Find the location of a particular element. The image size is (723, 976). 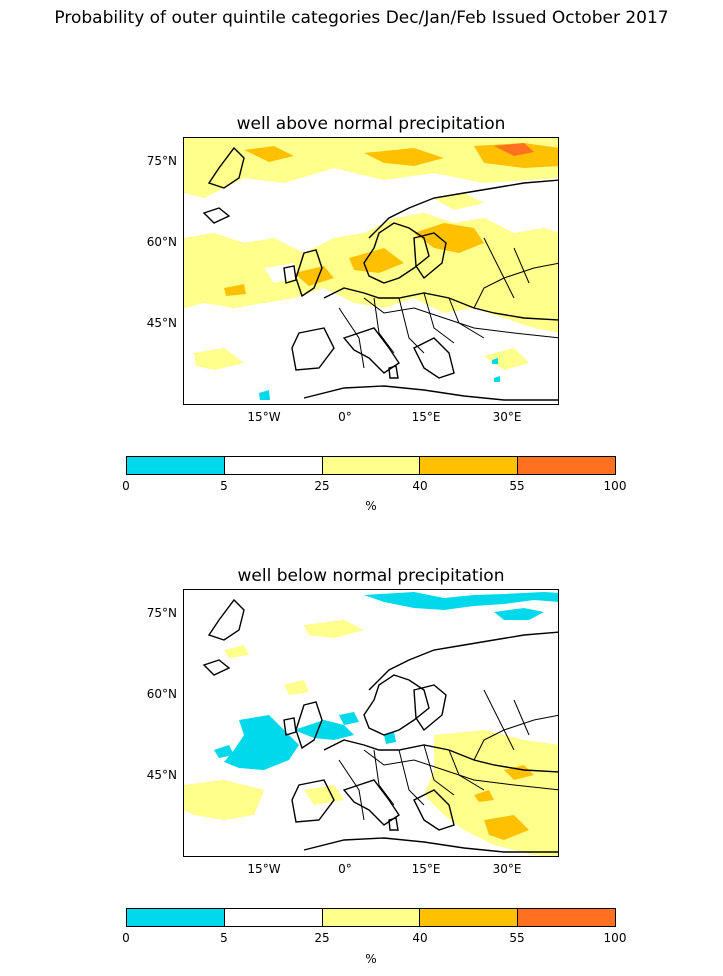

map-below-svg is located at coordinates (371, 724).